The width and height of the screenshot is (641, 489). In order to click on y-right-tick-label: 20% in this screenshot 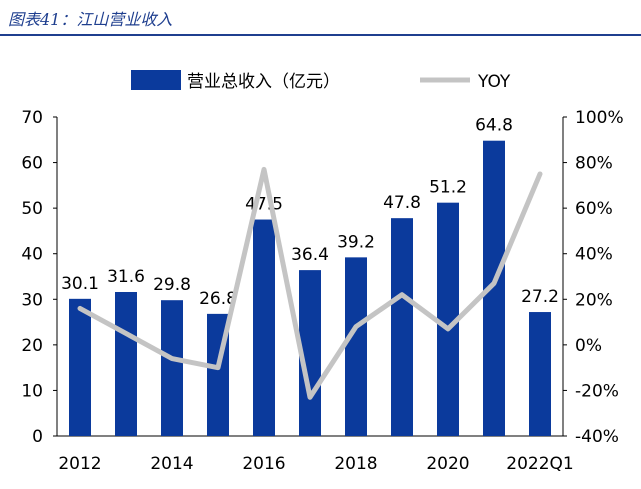, I will do `click(594, 300)`.